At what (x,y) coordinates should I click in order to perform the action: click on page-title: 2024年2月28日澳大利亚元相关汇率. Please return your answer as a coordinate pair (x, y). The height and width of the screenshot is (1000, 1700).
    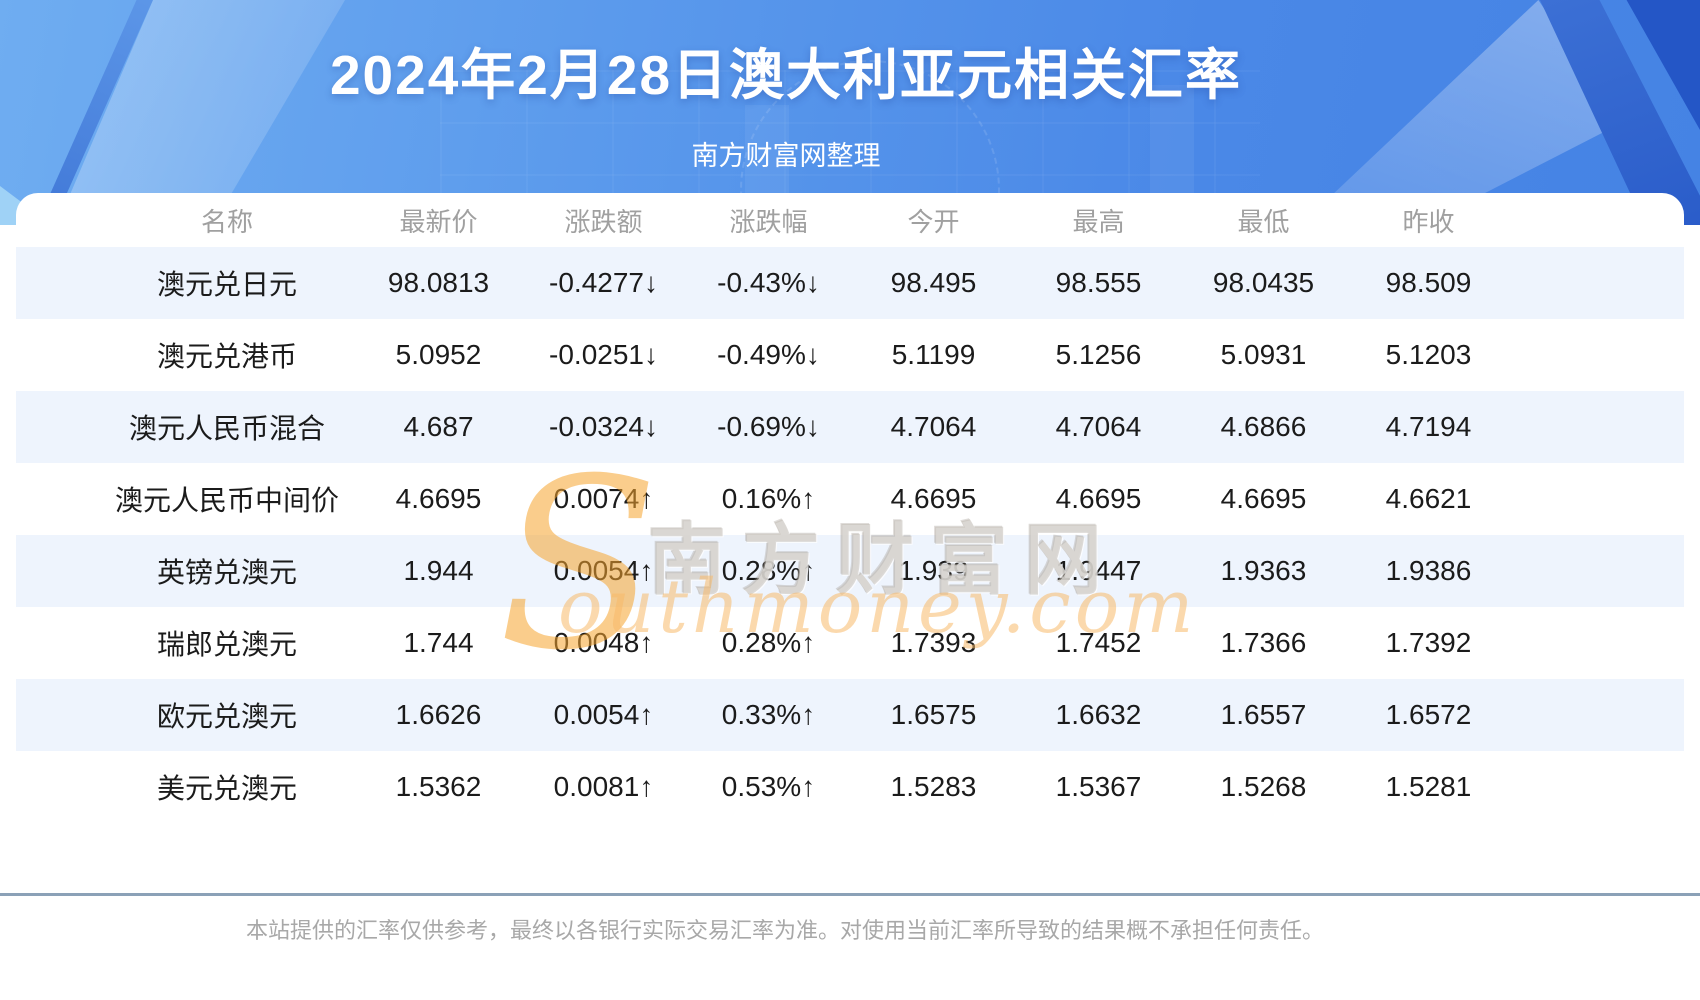
    Looking at the image, I should click on (786, 75).